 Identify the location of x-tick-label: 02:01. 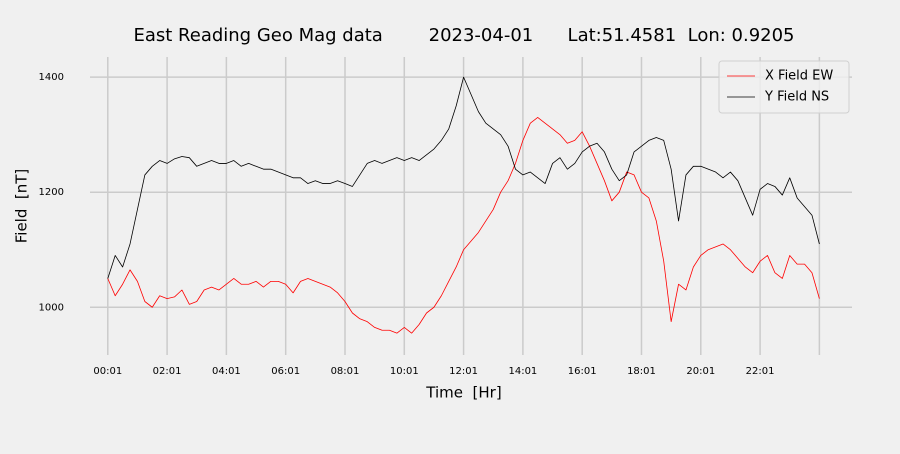
(167, 371).